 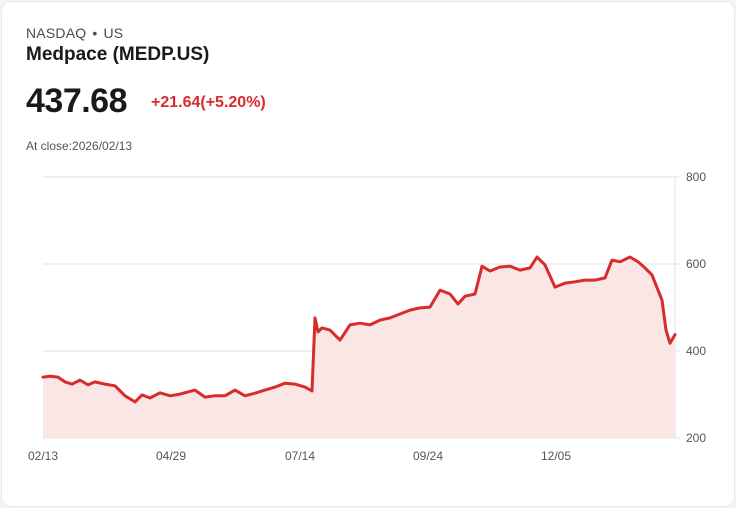 I want to click on stock-price: 437.68, so click(x=77, y=101).